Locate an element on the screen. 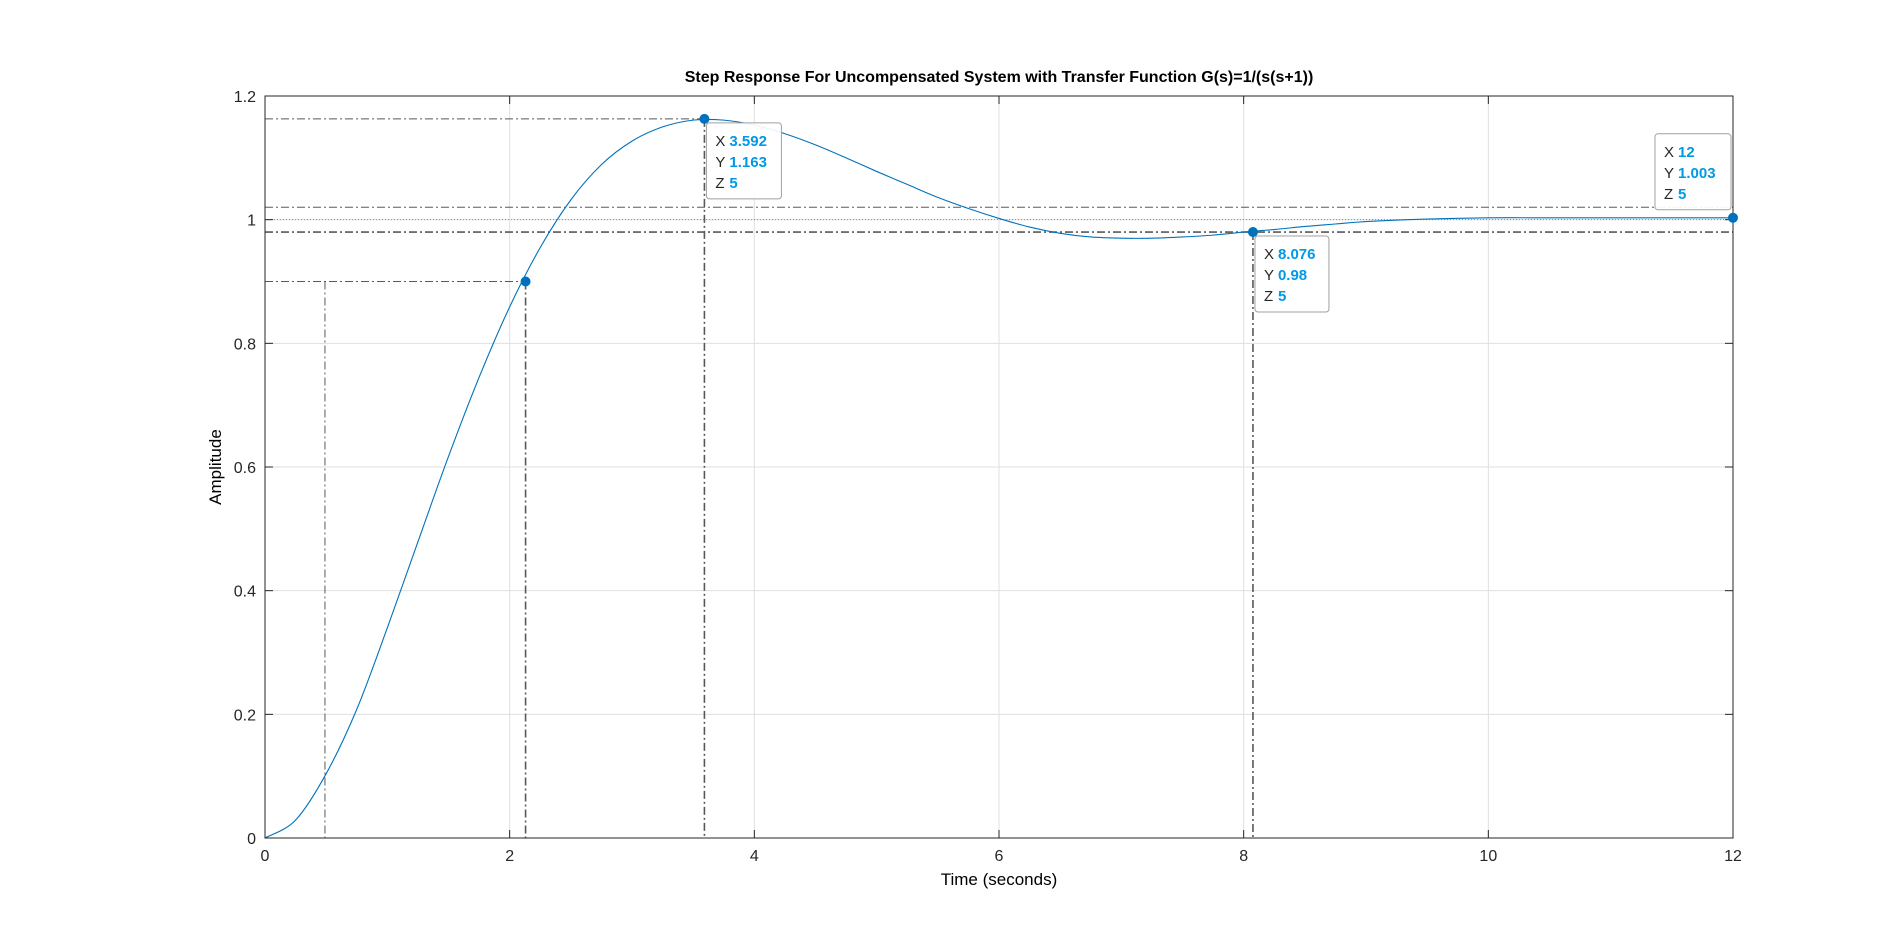 Image resolution: width=1902 pixels, height=937 pixels. datatip-value: 8.076 is located at coordinates (1297, 254).